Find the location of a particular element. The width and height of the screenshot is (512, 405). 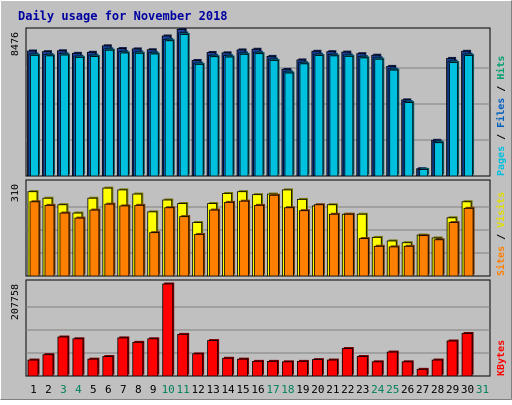

day-label: 10 is located at coordinates (168, 389).